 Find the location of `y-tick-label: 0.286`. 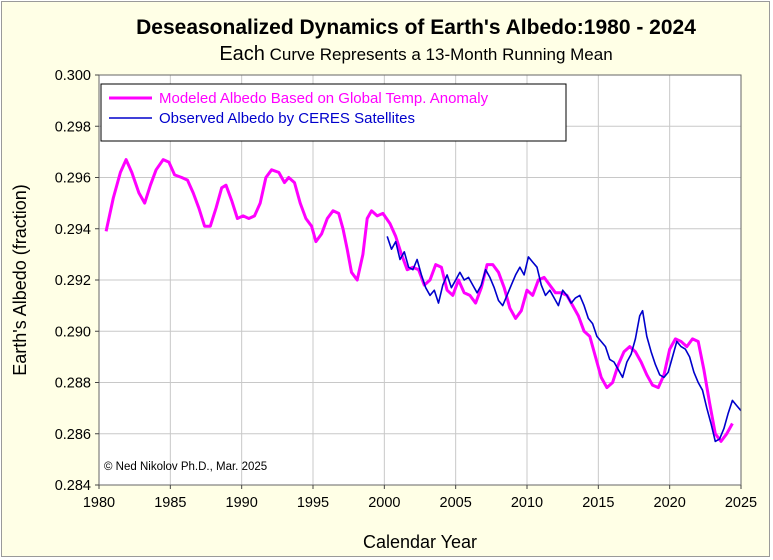

y-tick-label: 0.286 is located at coordinates (73, 435).